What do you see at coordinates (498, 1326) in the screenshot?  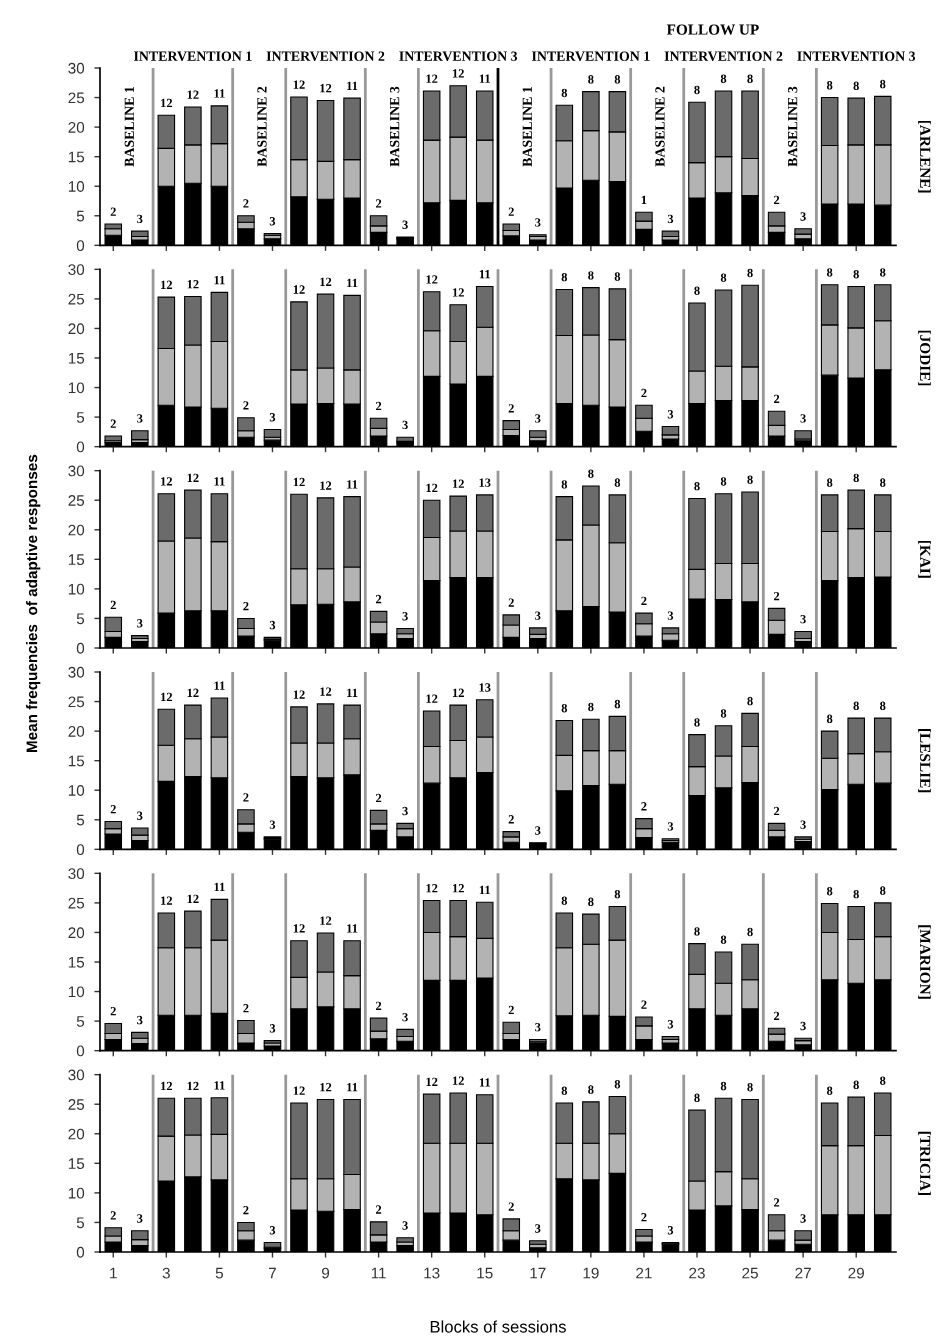 I see `x-axis-title: Blocks of sessions` at bounding box center [498, 1326].